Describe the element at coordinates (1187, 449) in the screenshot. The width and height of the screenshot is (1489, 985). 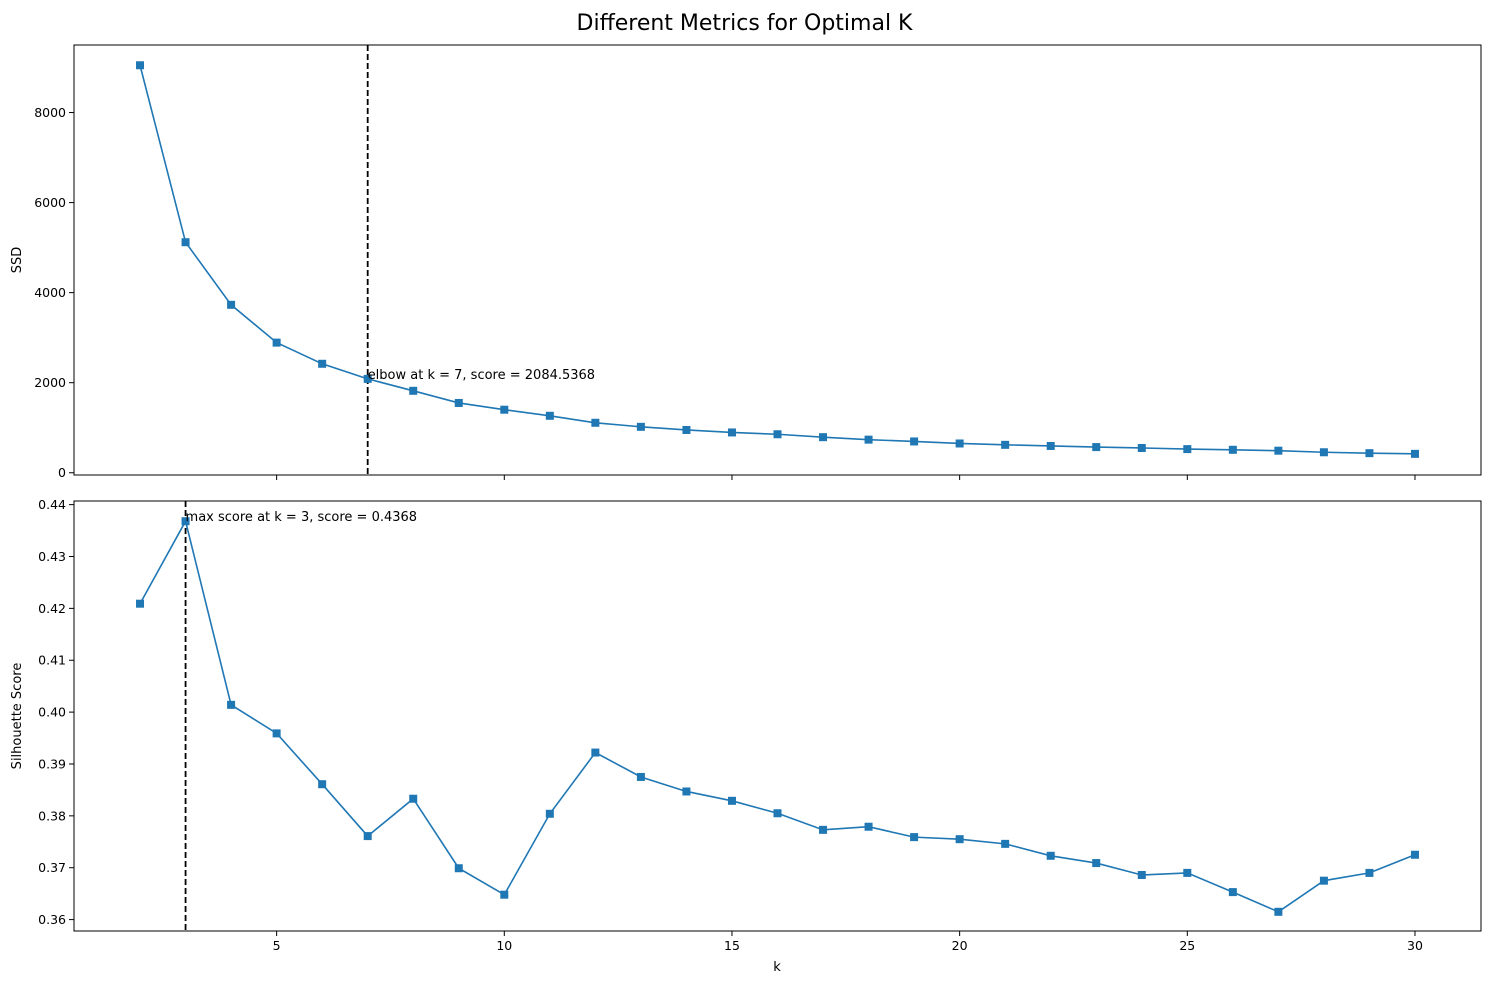
I see `ssd-point-k25` at that location.